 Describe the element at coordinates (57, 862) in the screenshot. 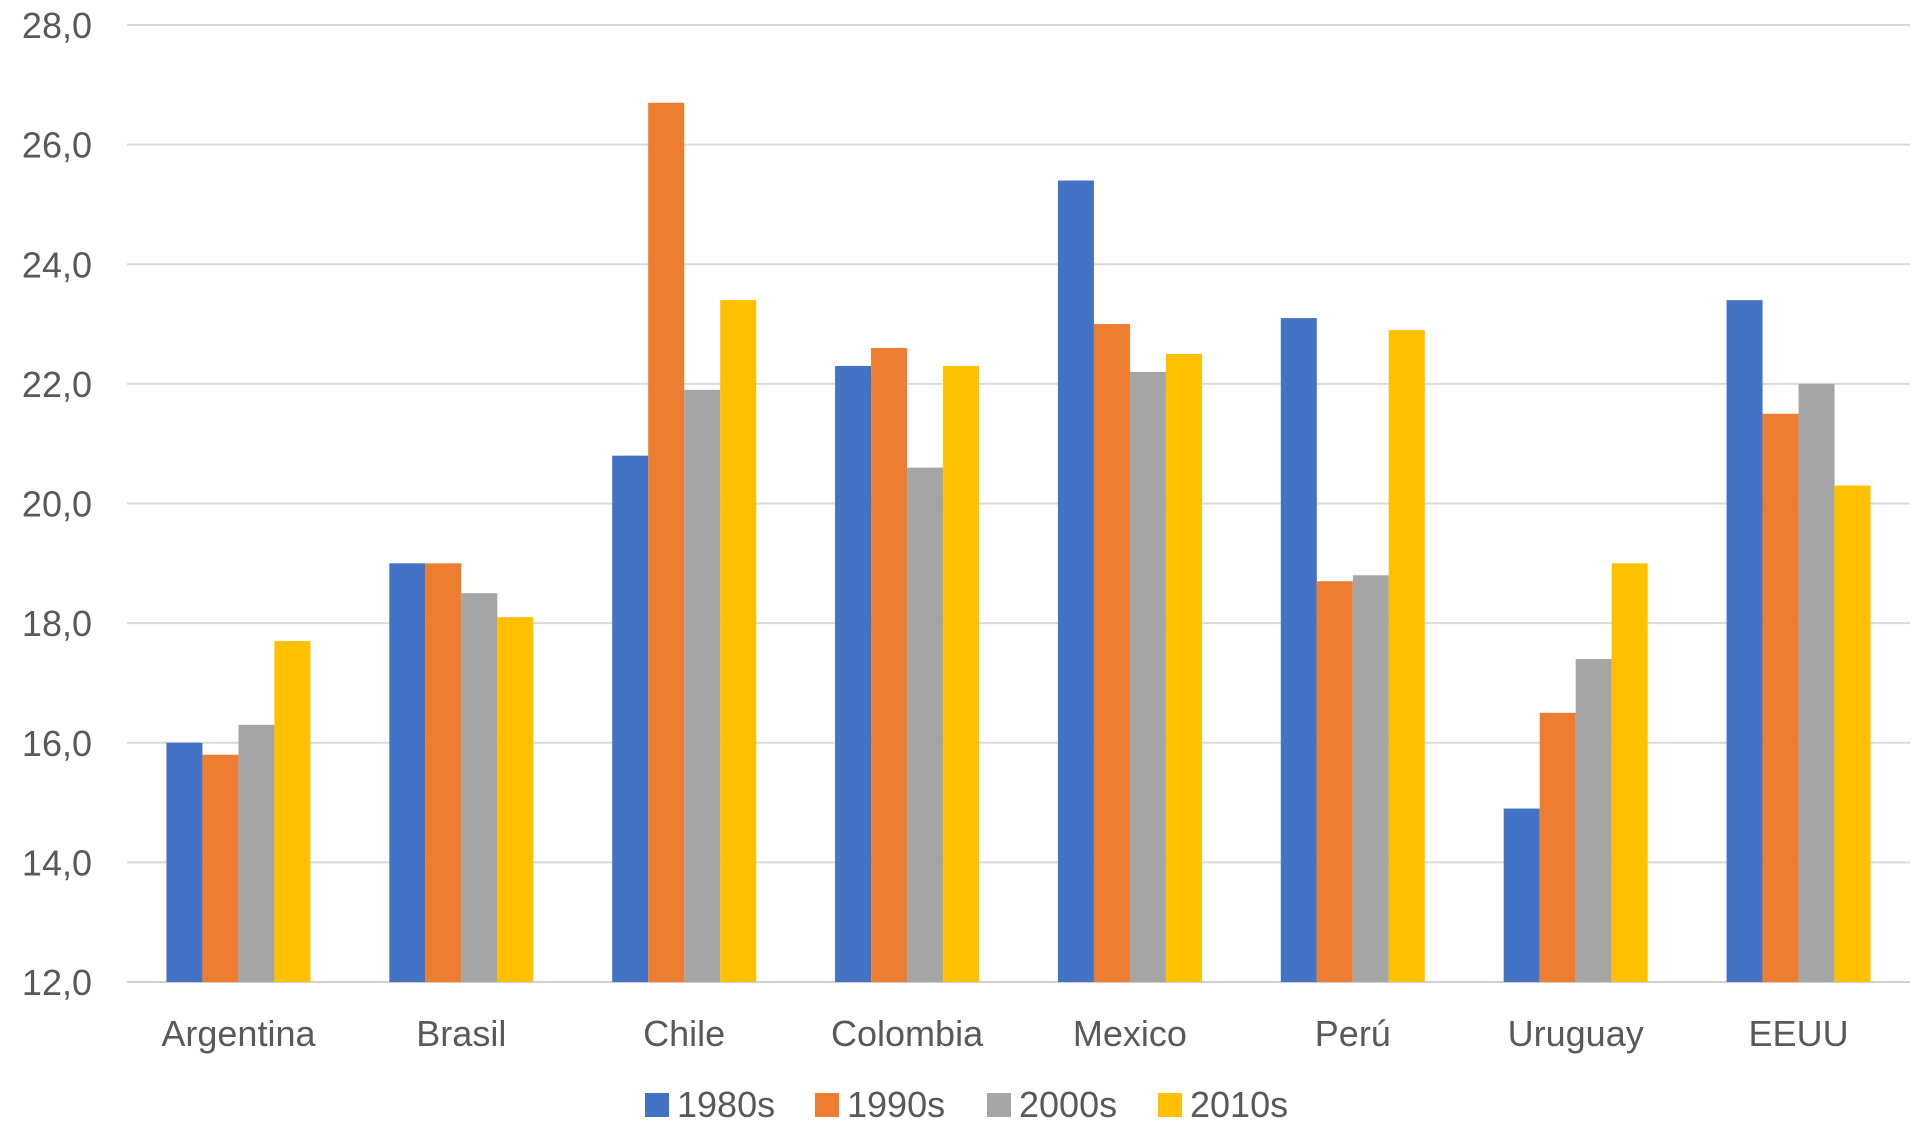

I see `y-tick-label: 14,0` at that location.